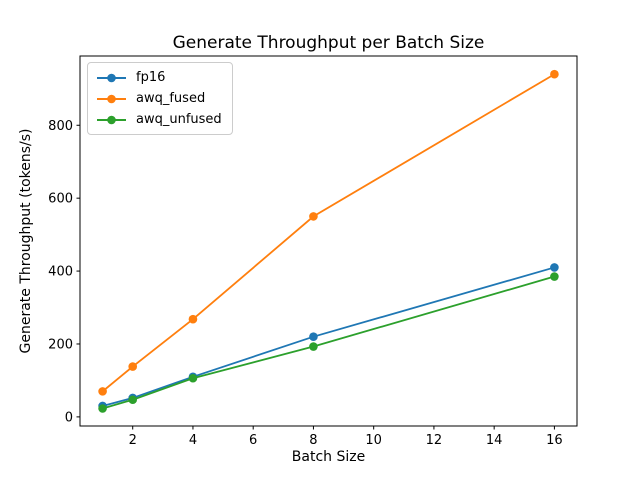 The width and height of the screenshot is (640, 480). Describe the element at coordinates (26, 241) in the screenshot. I see `y-axis-label: Generate Throughput (tokens/s)` at that location.